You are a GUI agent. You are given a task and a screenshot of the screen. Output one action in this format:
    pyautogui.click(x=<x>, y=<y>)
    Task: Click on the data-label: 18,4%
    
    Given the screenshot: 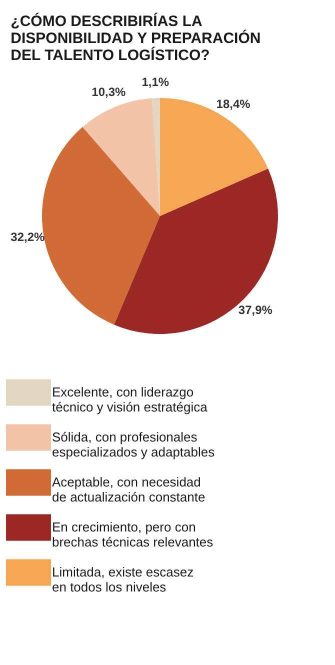 What is the action you would take?
    pyautogui.click(x=233, y=103)
    